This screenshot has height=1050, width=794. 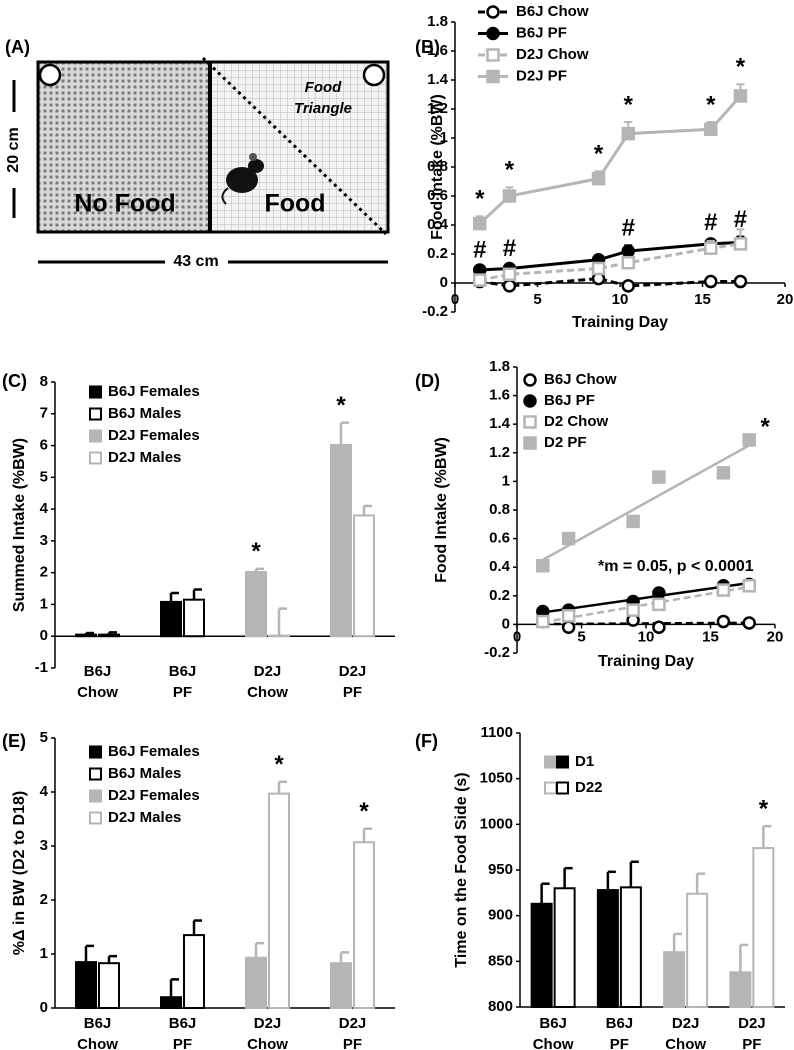 I want to click on y-tick-label: 0.2, so click(x=499, y=595).